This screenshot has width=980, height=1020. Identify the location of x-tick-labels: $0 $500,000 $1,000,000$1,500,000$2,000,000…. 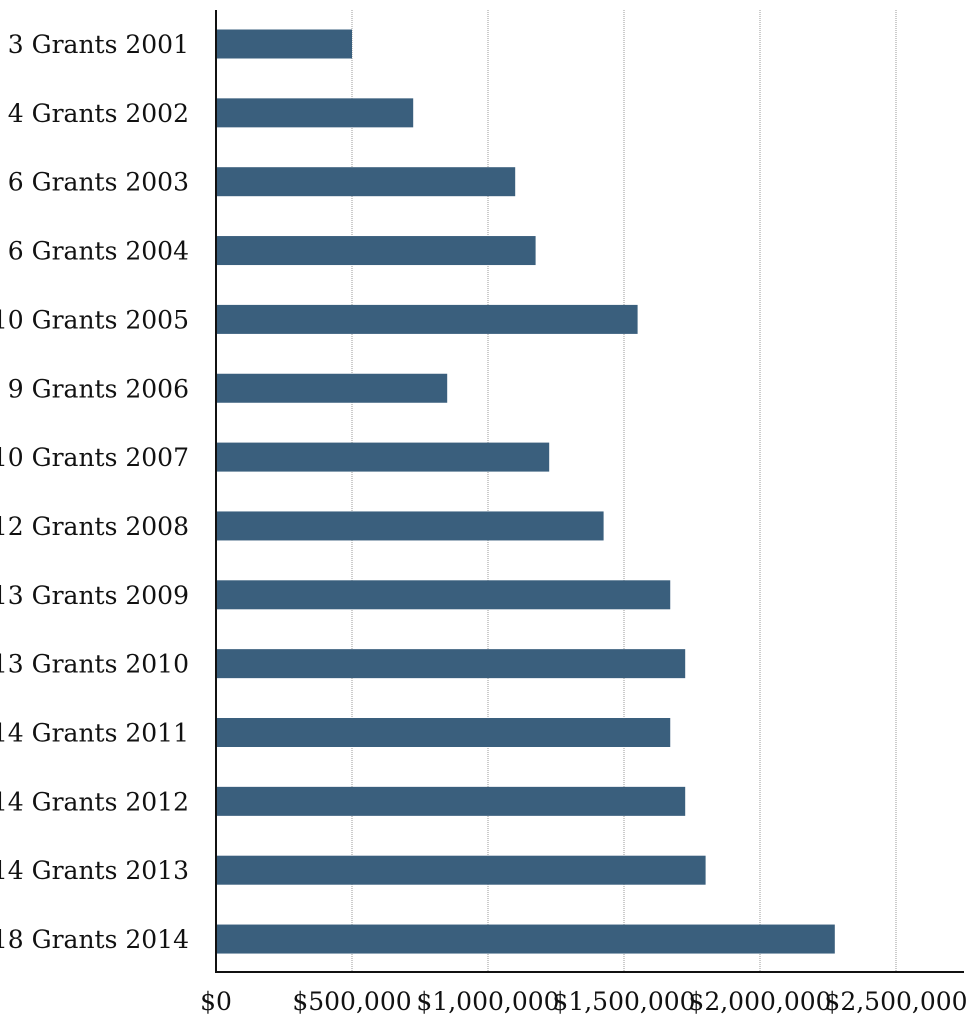
(583, 1001).